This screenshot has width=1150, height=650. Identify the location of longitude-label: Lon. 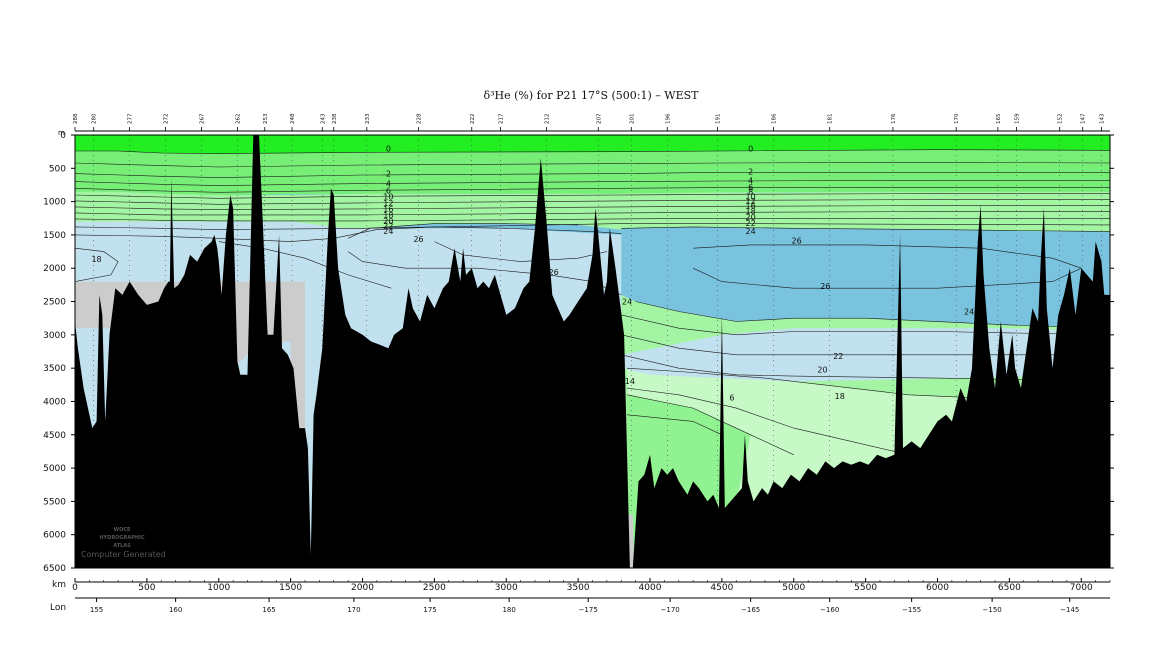
(58, 608).